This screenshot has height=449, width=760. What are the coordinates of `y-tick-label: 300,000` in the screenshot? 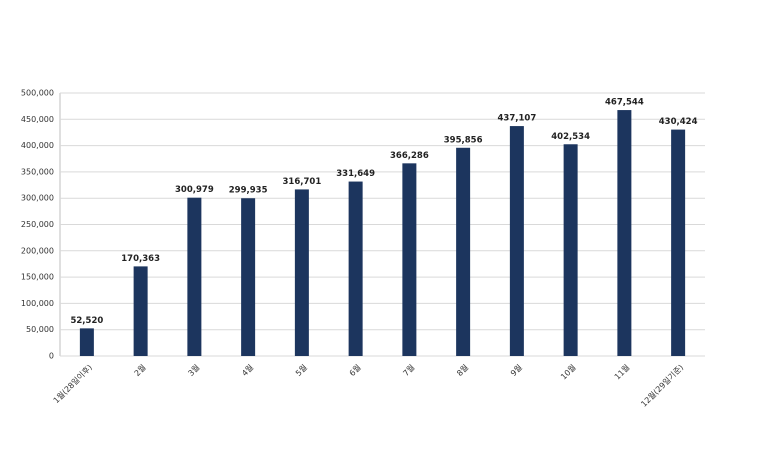 It's located at (37, 198).